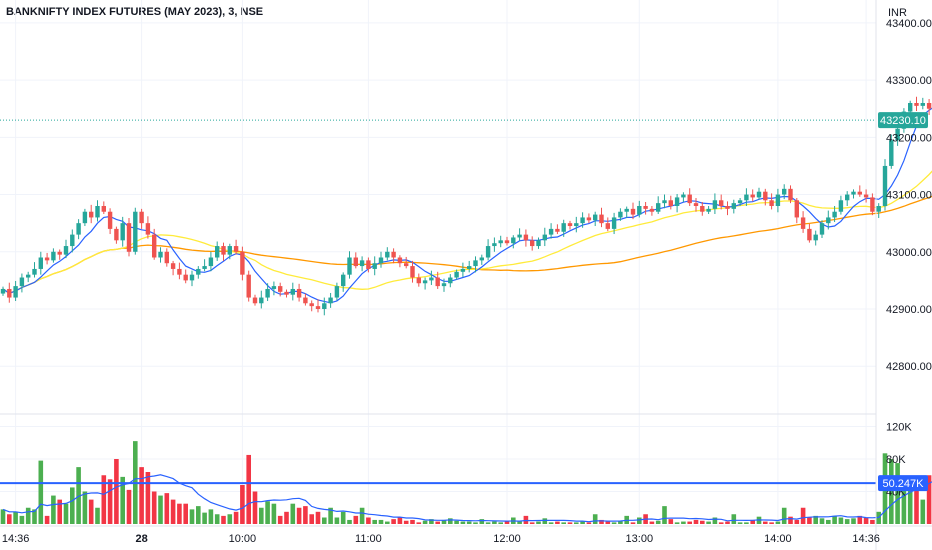  Describe the element at coordinates (909, 367) in the screenshot. I see `price-tick-label: 42800.00` at that location.